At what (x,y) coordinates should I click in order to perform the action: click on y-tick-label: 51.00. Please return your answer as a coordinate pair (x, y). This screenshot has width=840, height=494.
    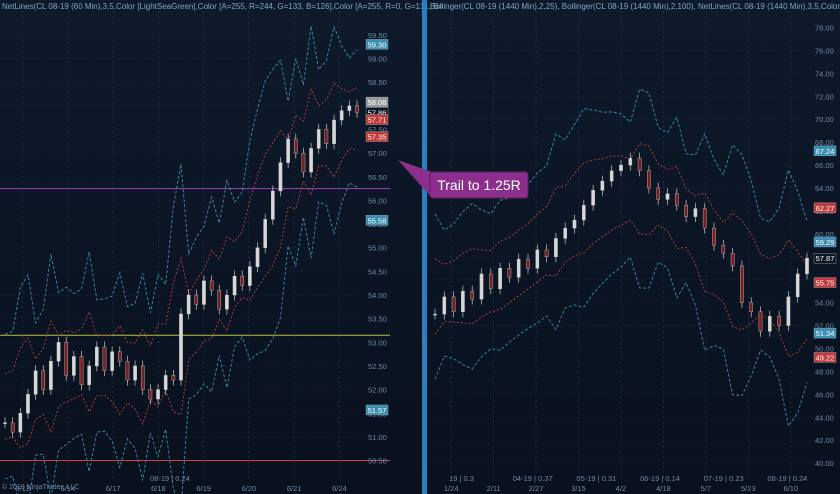
    Looking at the image, I should click on (377, 437).